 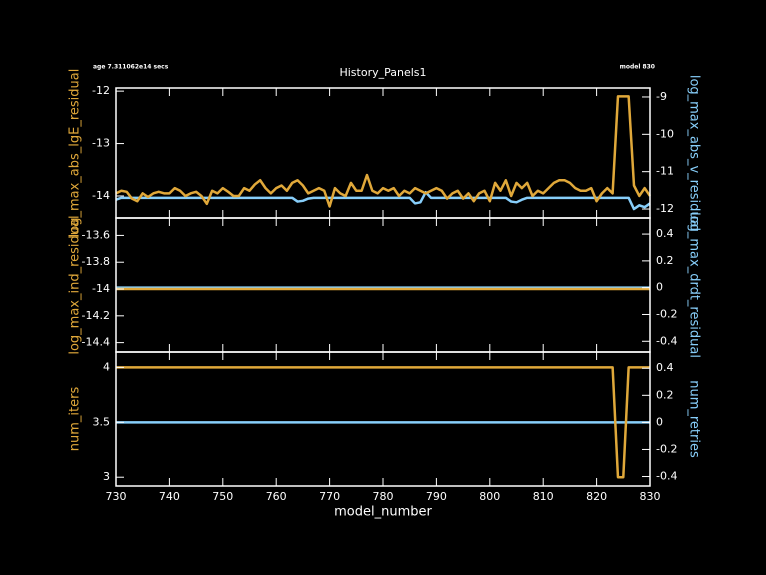 What do you see at coordinates (101, 143) in the screenshot?
I see `y-tick-label: -13` at bounding box center [101, 143].